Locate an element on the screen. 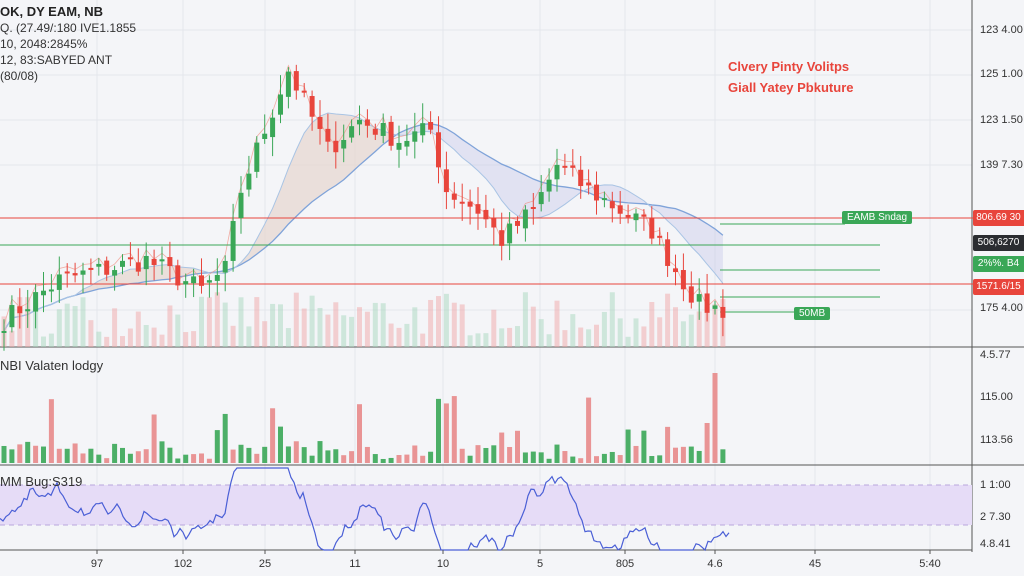  legend-line: 10, 2048:2845% is located at coordinates (44, 44).